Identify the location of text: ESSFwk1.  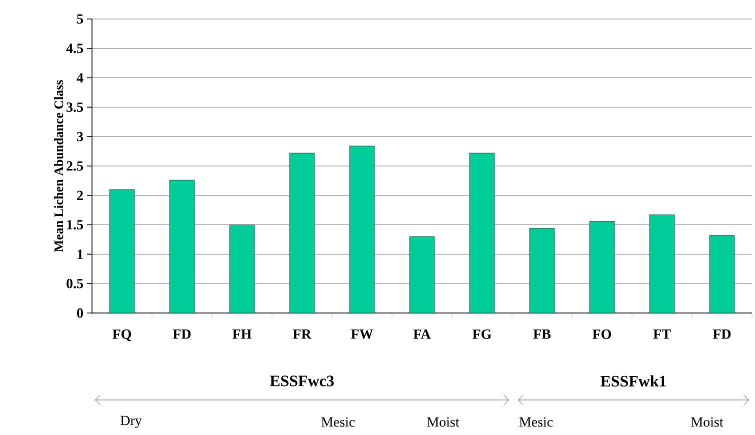
(633, 381).